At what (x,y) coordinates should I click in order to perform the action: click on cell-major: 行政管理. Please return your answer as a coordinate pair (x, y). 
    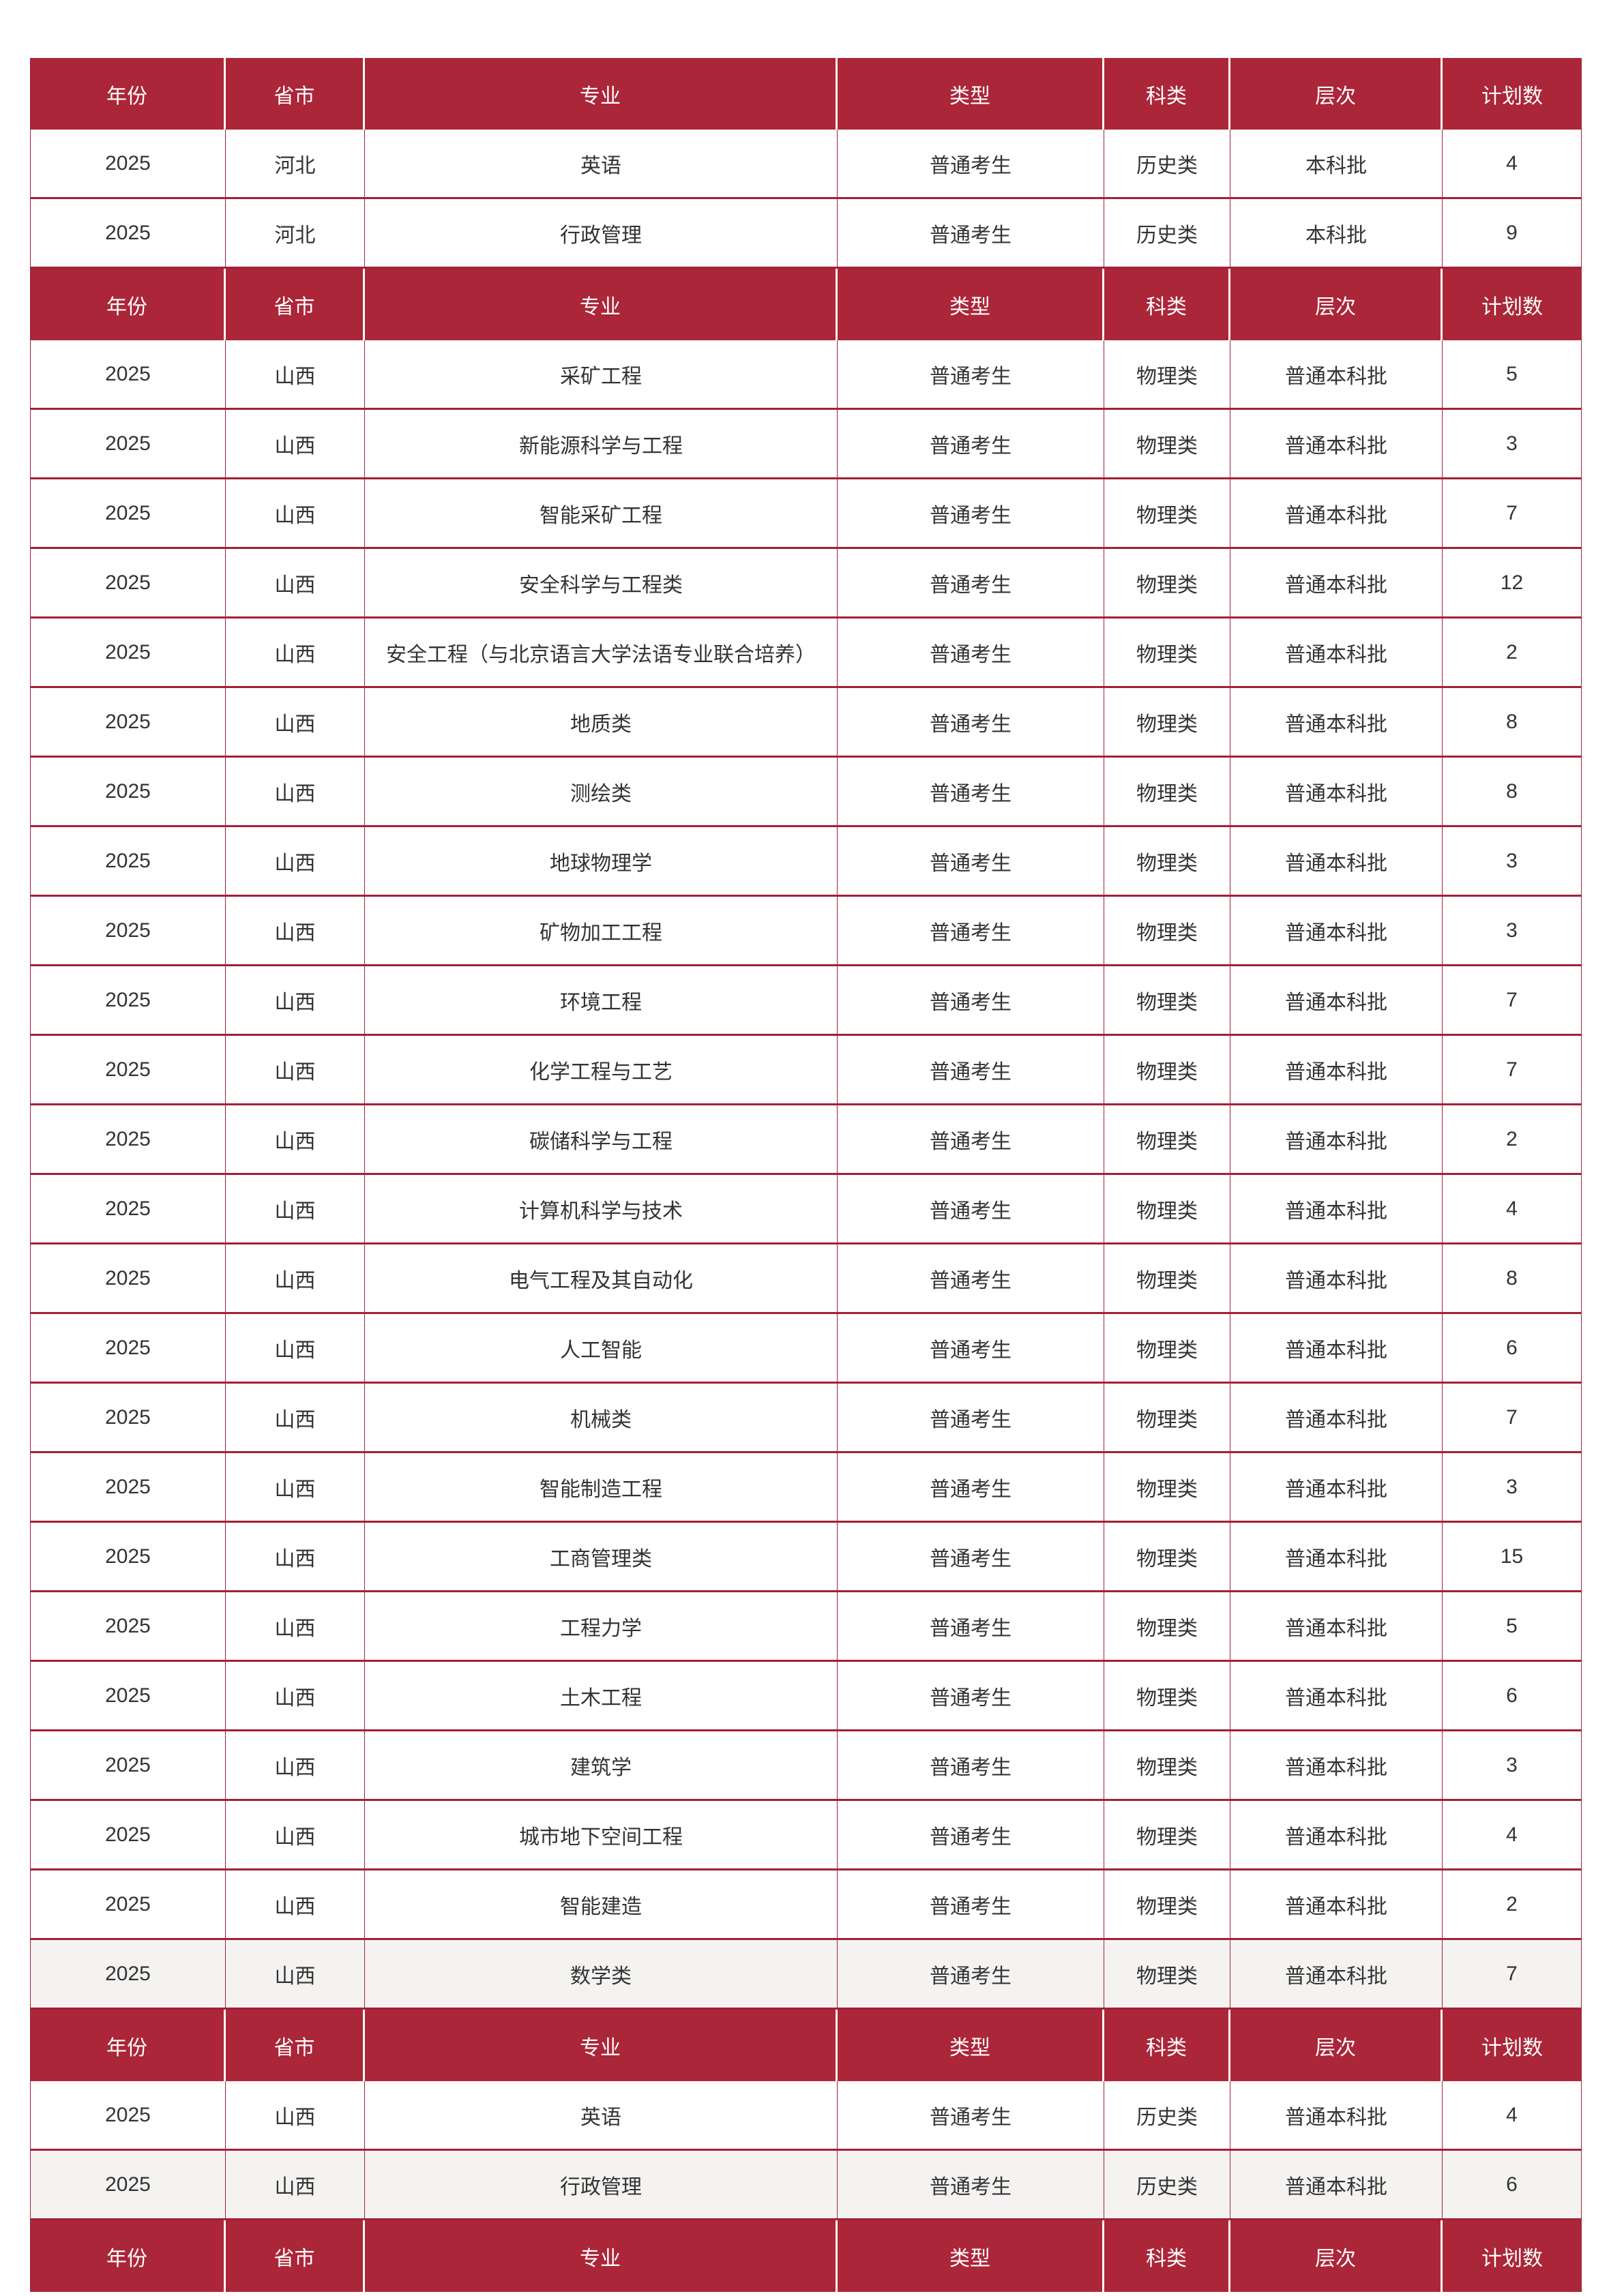
    Looking at the image, I should click on (601, 2184).